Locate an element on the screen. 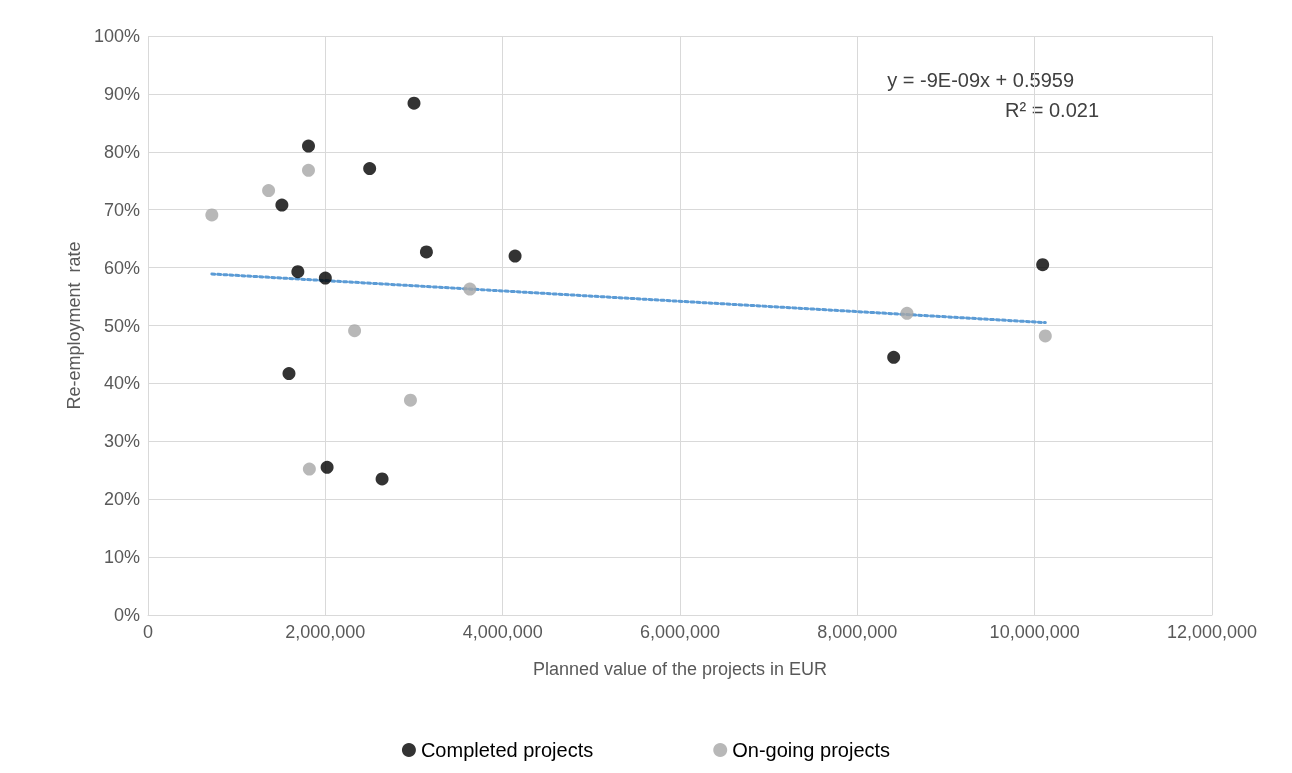 Image resolution: width=1292 pixels, height=773 pixels. y-tick-label: 0% is located at coordinates (126, 615).